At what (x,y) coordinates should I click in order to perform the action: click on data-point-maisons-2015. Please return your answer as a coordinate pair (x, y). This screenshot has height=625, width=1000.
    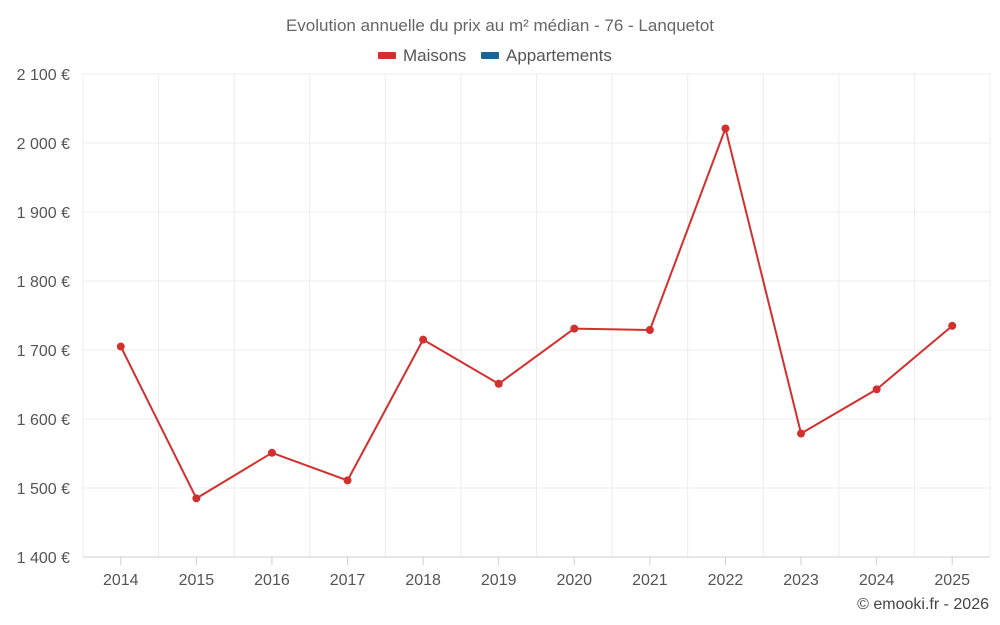
    Looking at the image, I should click on (196, 498).